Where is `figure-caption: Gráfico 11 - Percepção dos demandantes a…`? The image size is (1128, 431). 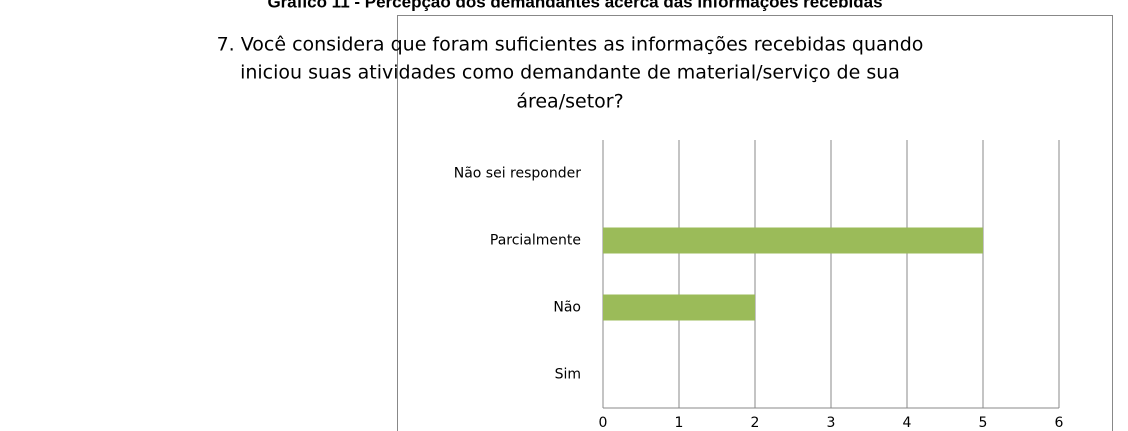
figure-caption: Gráfico 11 - Percepção dos demandantes a… is located at coordinates (574, 5).